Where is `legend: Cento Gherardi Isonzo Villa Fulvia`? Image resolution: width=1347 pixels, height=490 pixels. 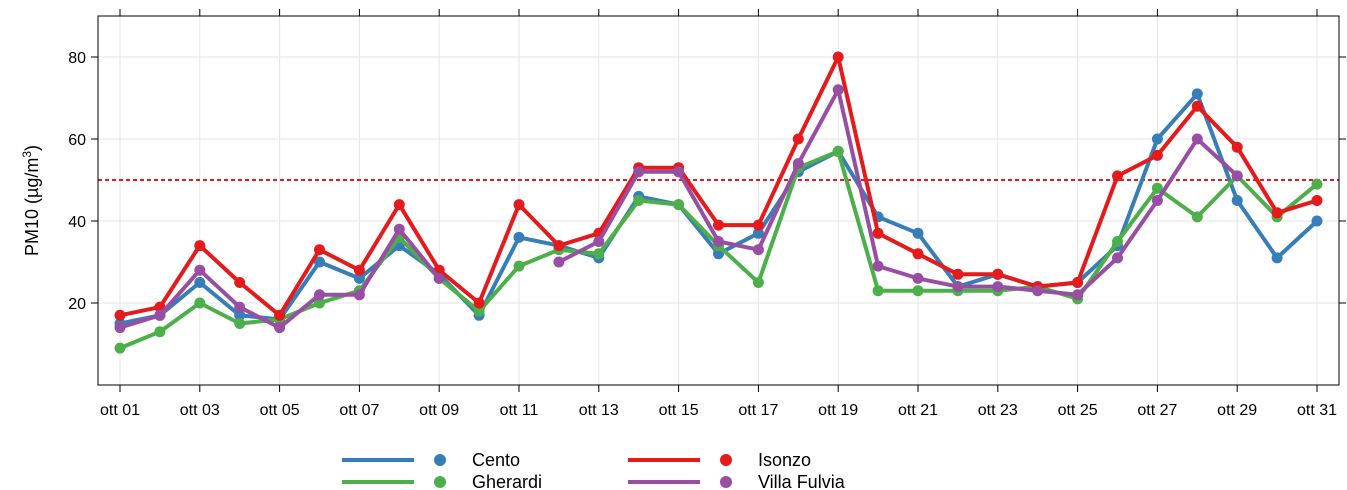 legend: Cento Gherardi Isonzo Villa Fulvia is located at coordinates (594, 470).